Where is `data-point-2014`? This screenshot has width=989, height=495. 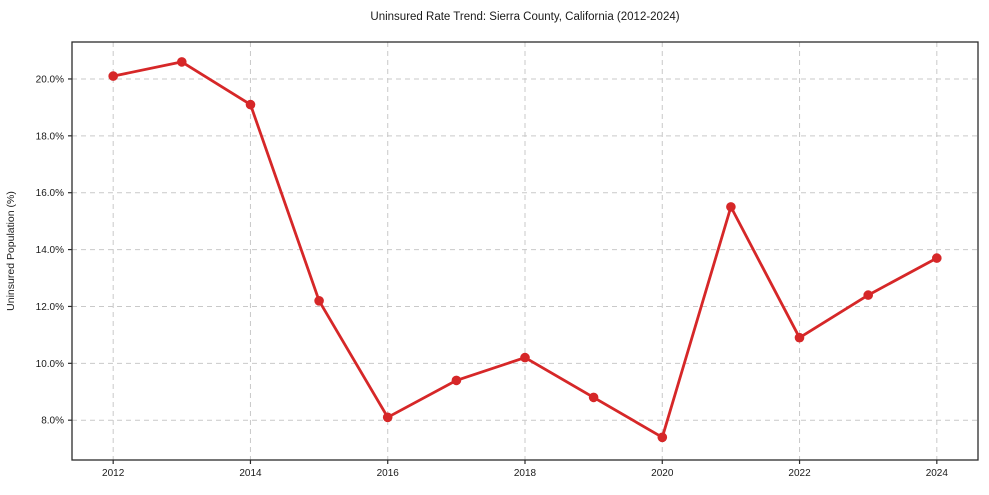 data-point-2014 is located at coordinates (250, 104).